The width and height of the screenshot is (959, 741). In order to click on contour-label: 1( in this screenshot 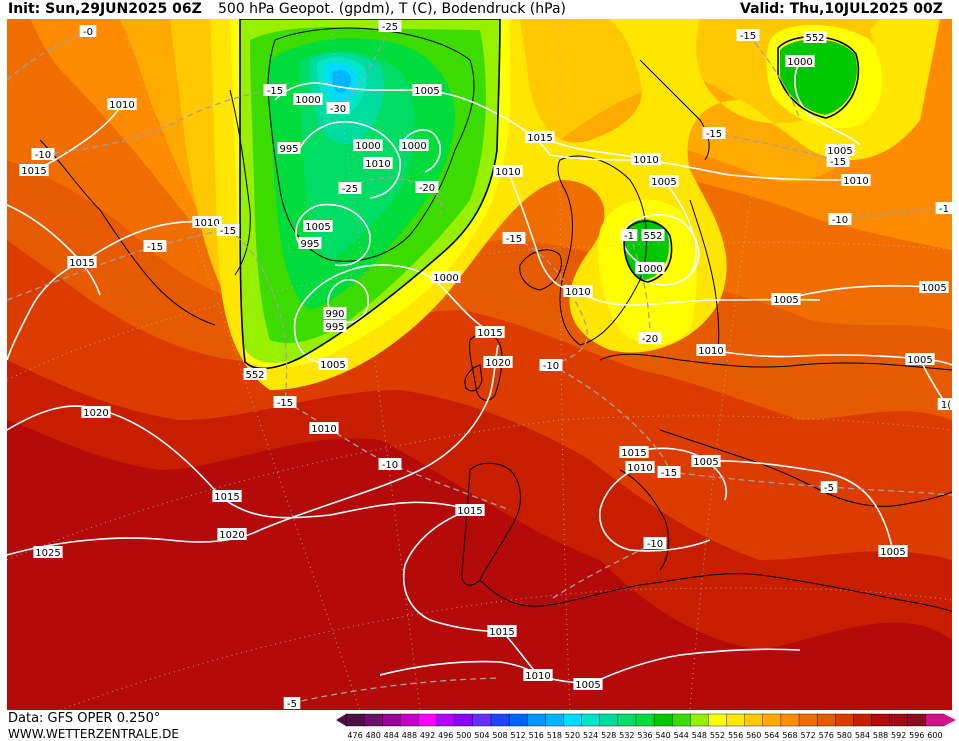, I will do `click(944, 404)`.